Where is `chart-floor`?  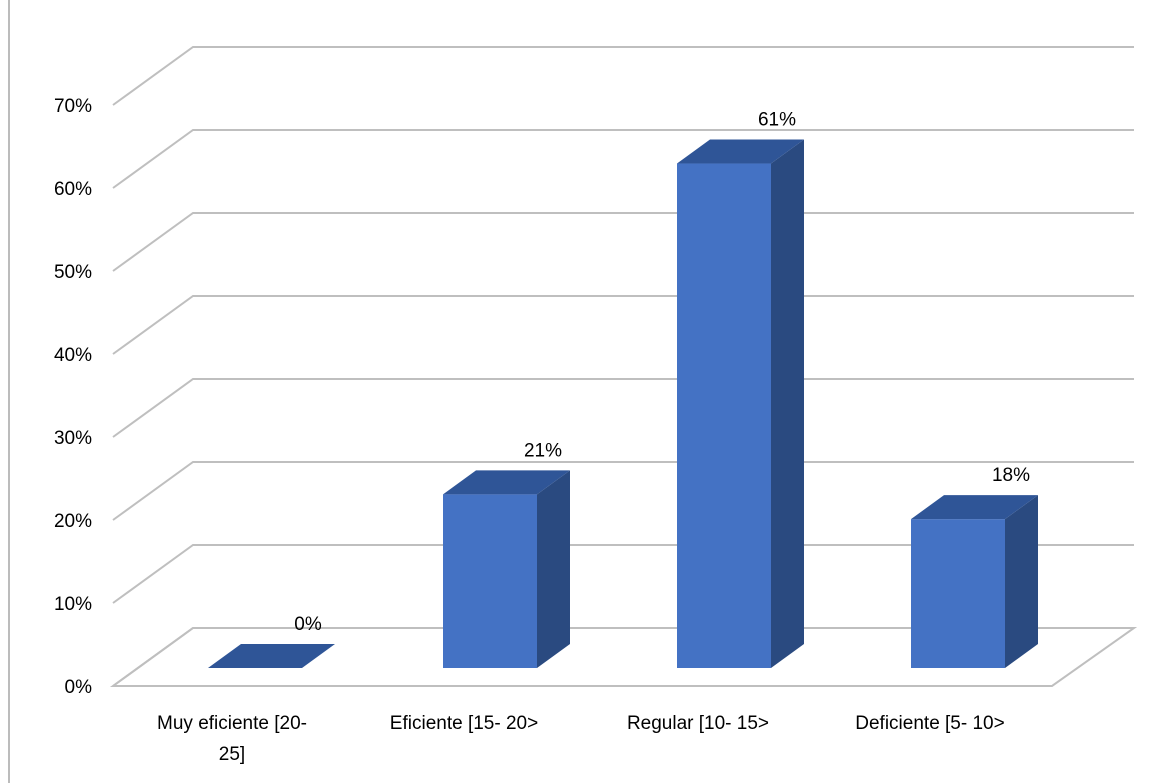
chart-floor is located at coordinates (623, 657).